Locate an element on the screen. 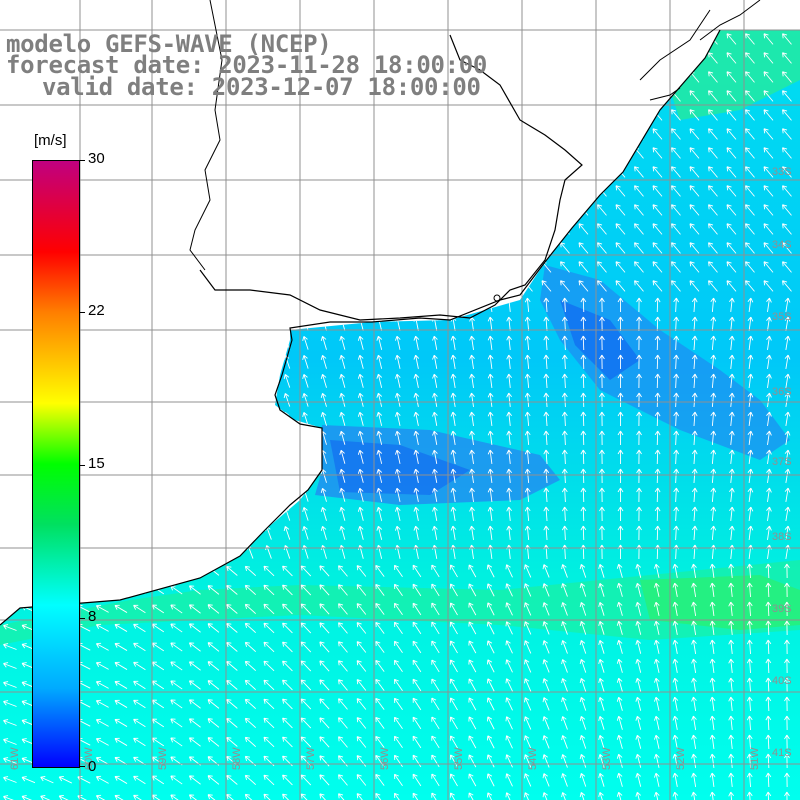  latitude-label: 41S is located at coordinates (782, 753).